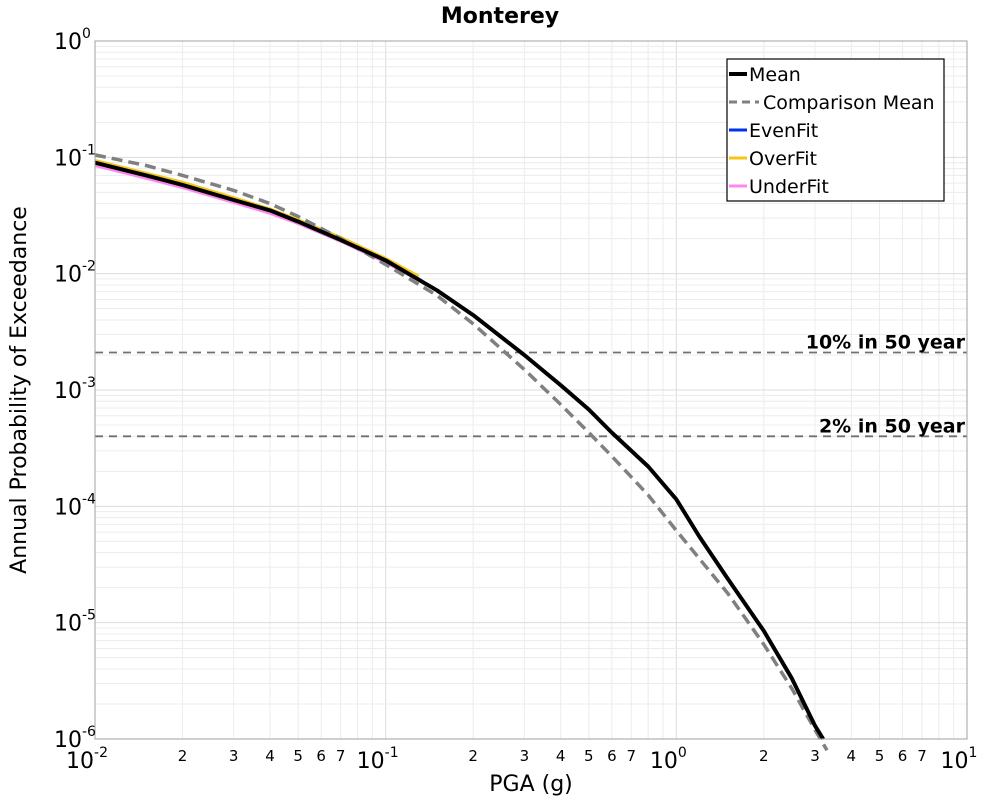  I want to click on x-tick-label: 10⁰, so click(668, 759).